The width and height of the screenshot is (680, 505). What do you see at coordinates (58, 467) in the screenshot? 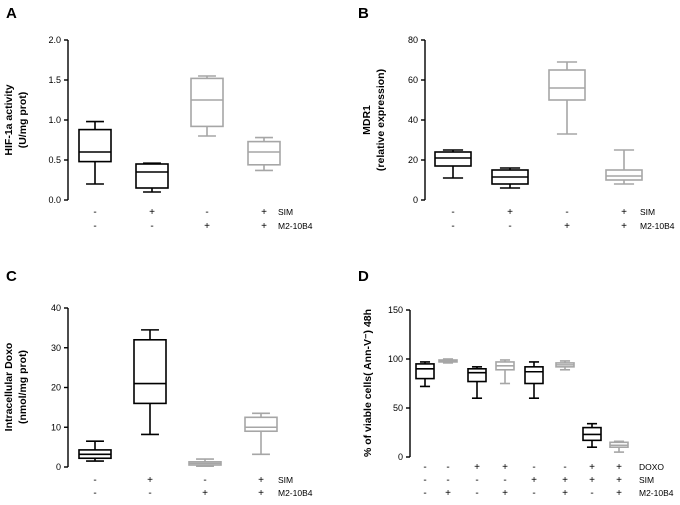
I see `panel-c-ytick-label: 0` at bounding box center [58, 467].